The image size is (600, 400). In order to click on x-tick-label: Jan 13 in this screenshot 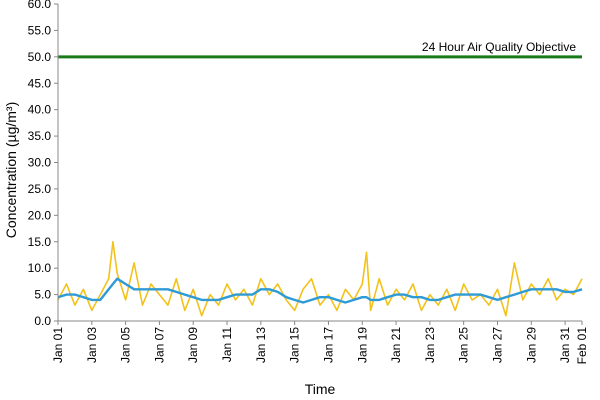, I will do `click(261, 345)`.